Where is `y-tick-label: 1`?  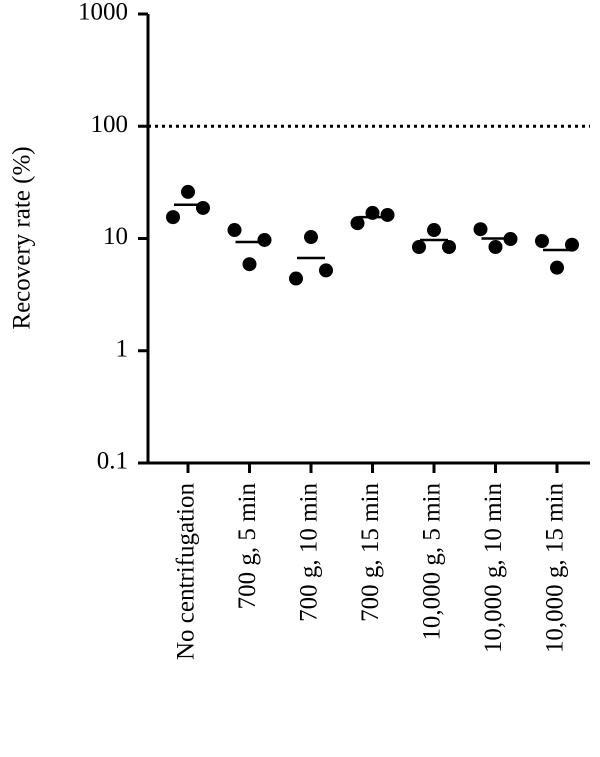
y-tick-label: 1 is located at coordinates (122, 348).